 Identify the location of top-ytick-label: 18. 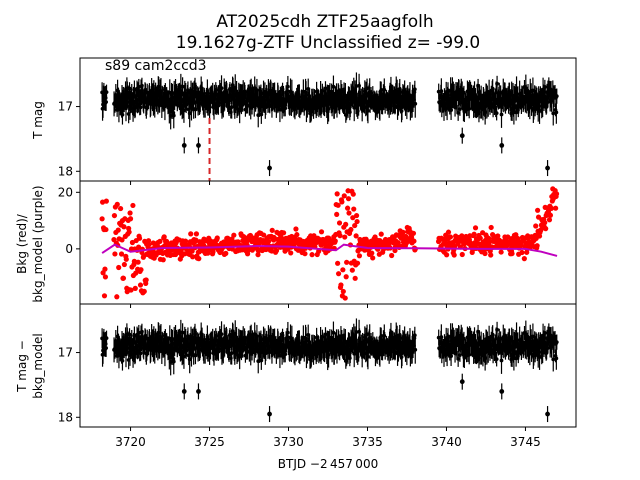
(65, 171).